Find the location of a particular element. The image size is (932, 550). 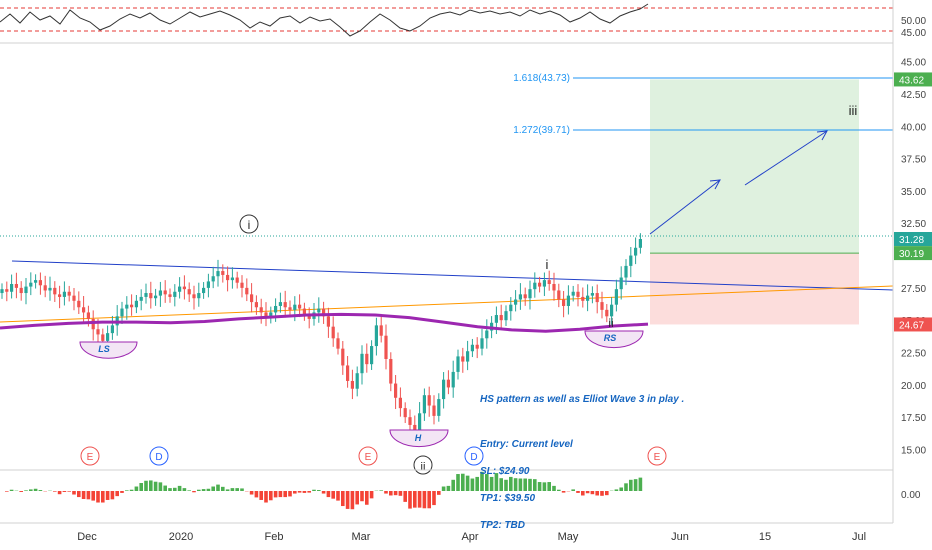

event-marker-1-circle is located at coordinates (90, 456).